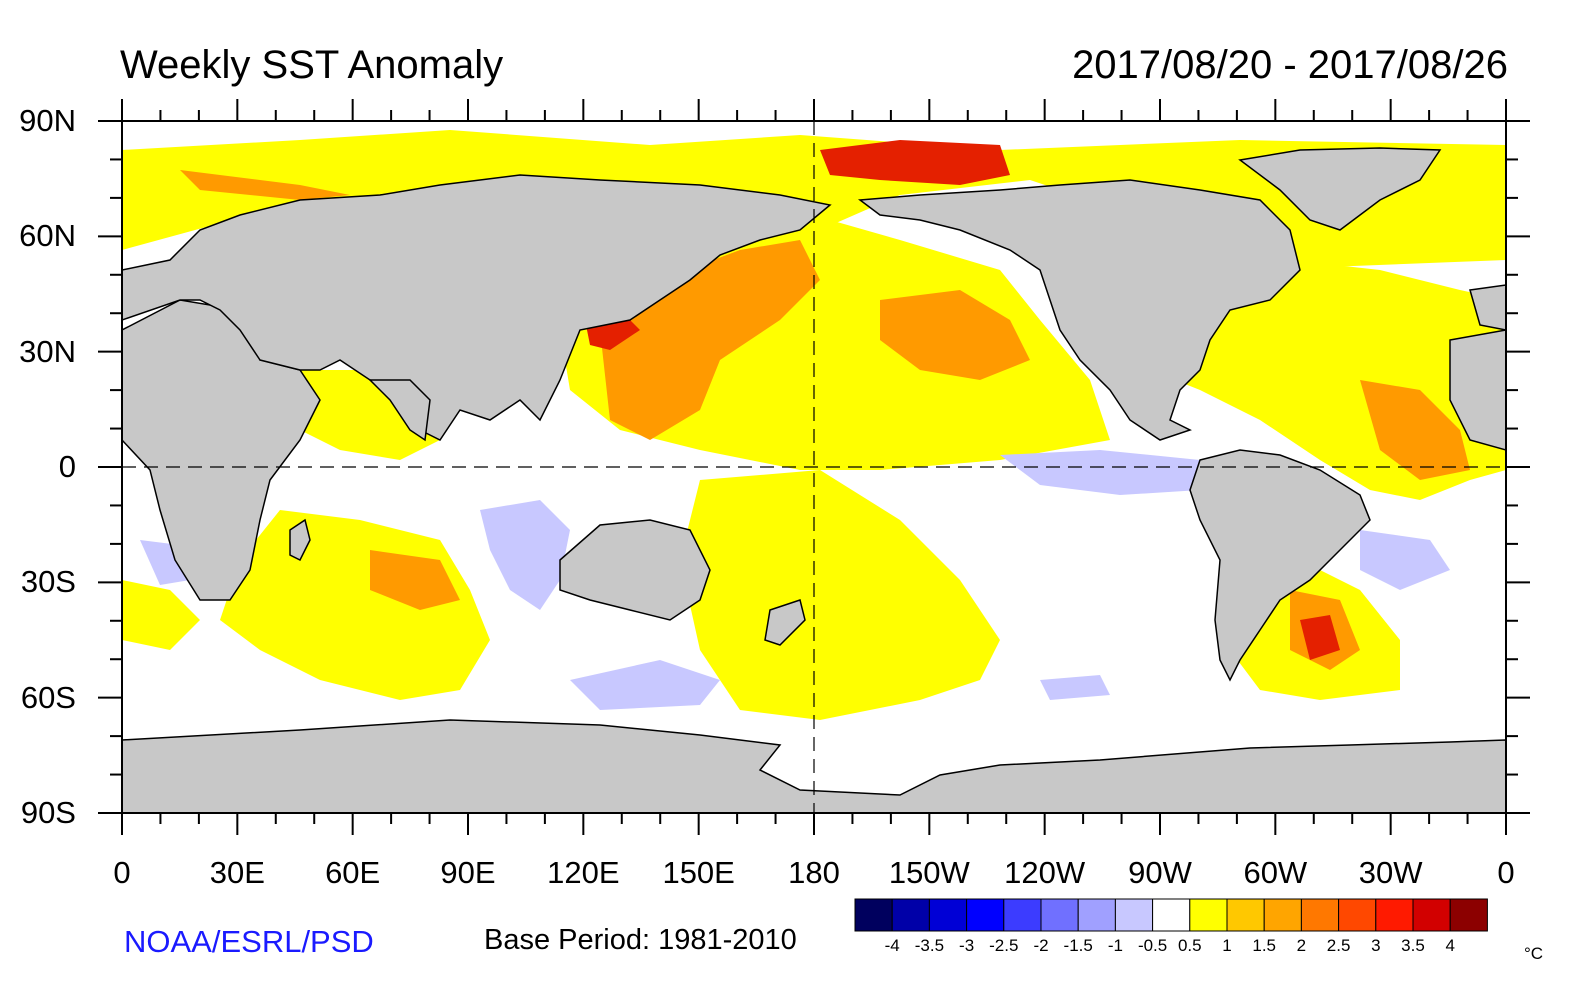  I want to click on colorbar-label: -1, so click(1115, 945).